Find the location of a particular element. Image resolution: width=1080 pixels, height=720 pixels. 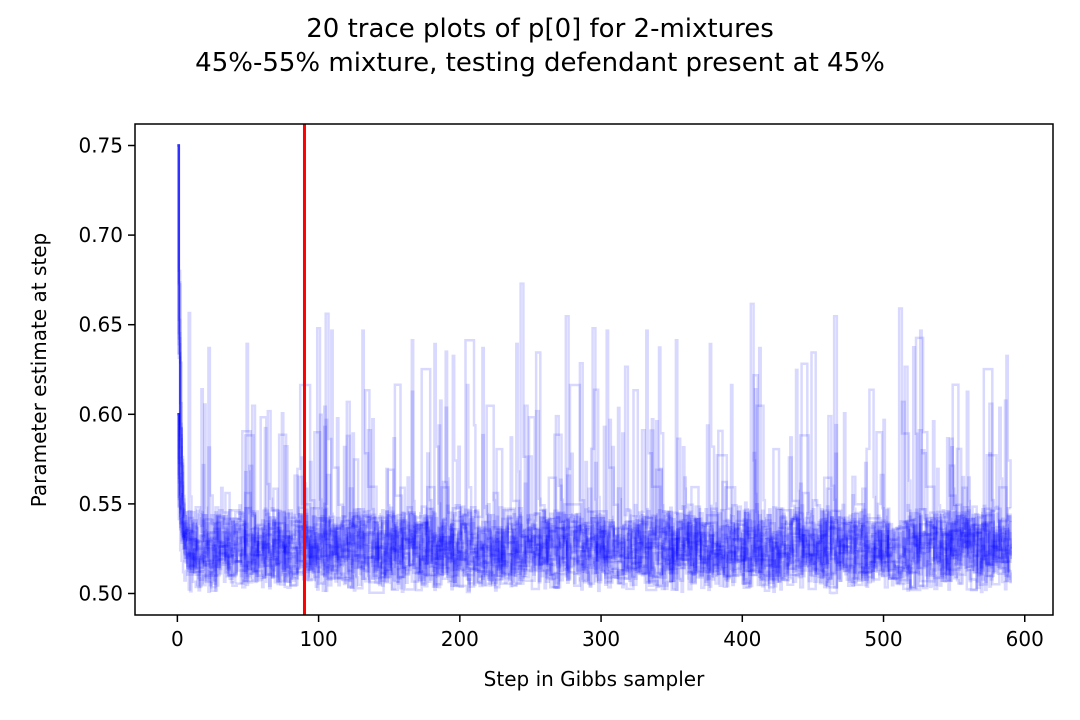

chart-title-line-1: 20 trace plots of p[0] for 2-mixtures is located at coordinates (540, 29).